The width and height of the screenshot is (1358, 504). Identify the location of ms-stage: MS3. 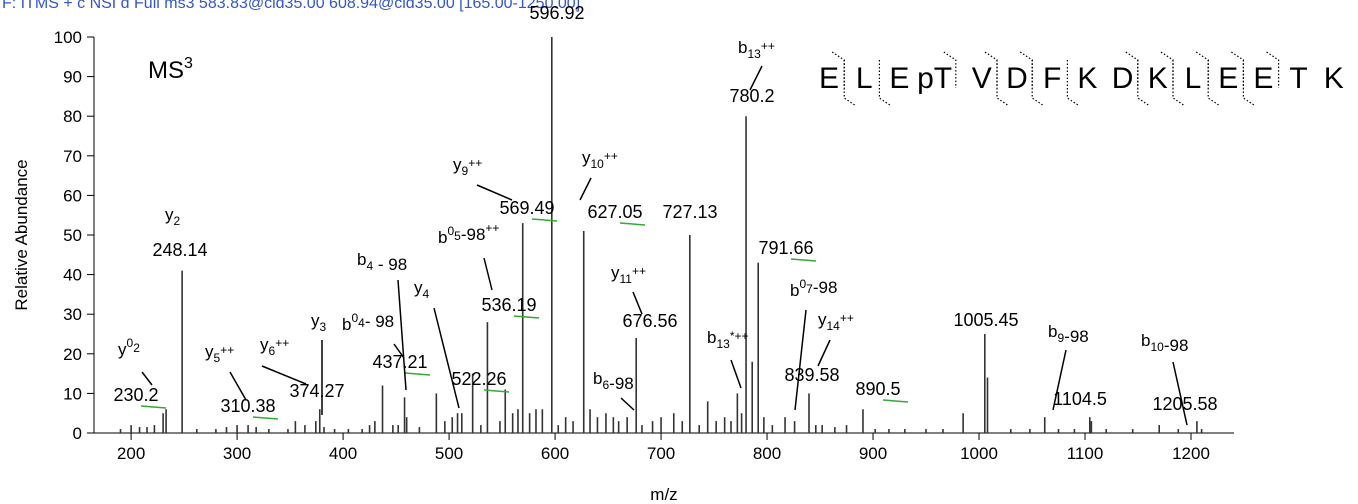
(170, 69).